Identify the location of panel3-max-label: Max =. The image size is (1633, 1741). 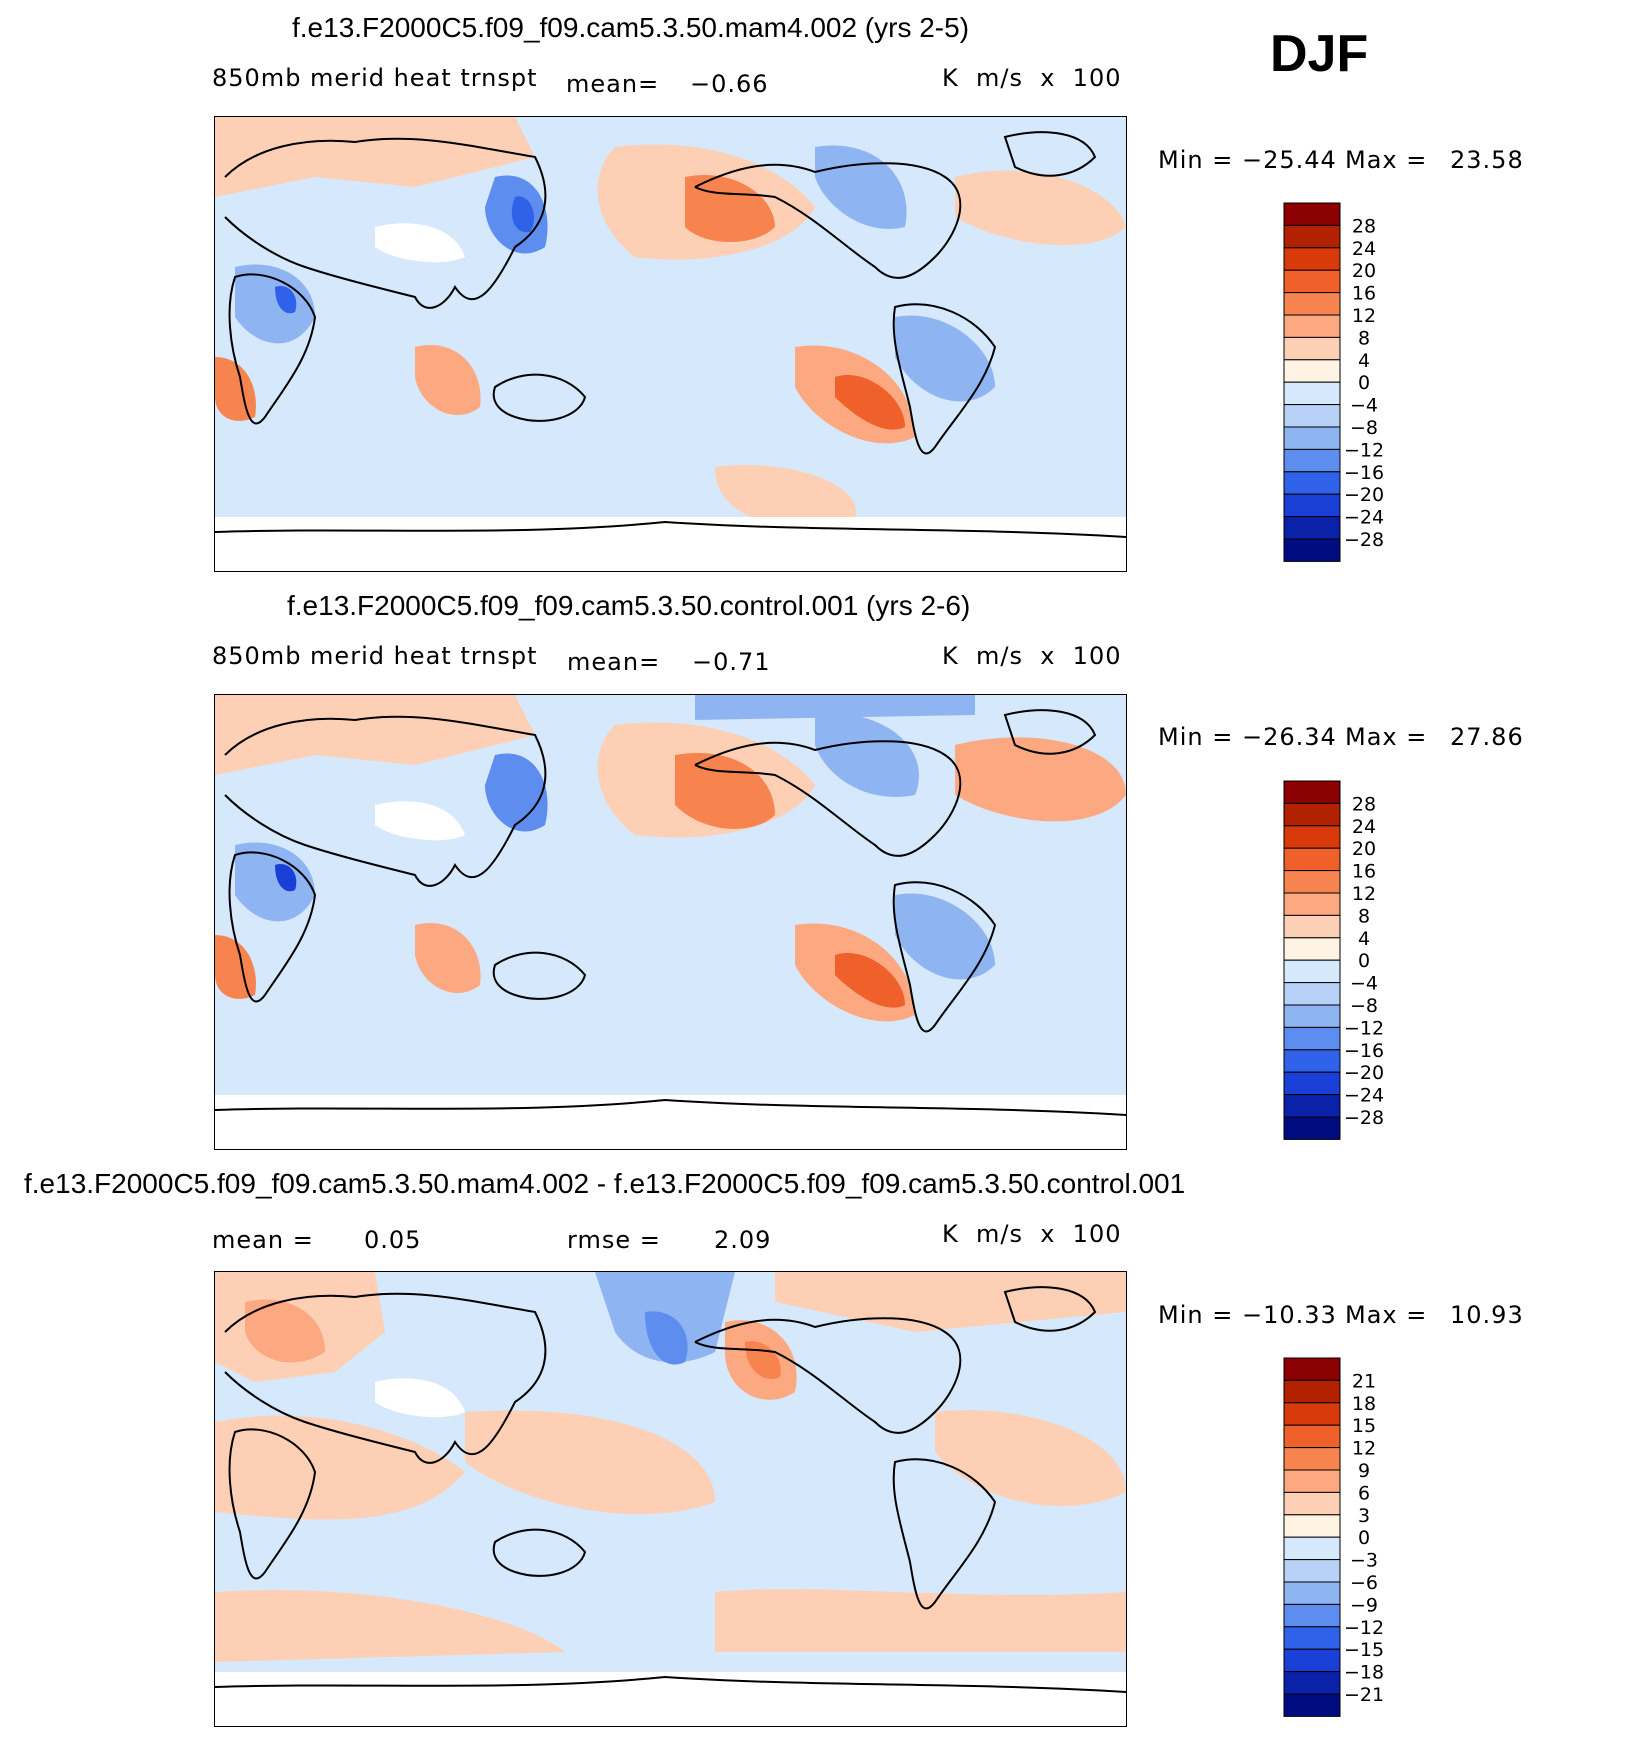
(1386, 1315).